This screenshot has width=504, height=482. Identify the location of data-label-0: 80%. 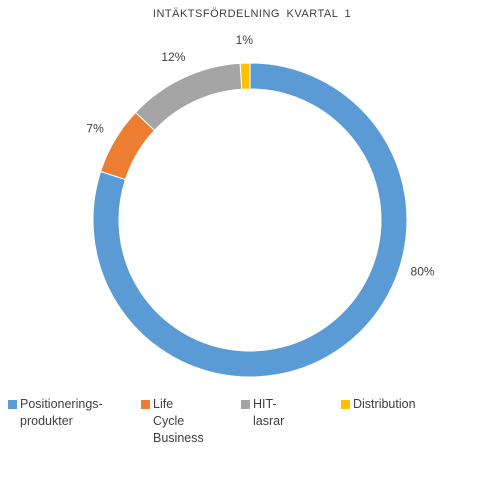
(423, 271).